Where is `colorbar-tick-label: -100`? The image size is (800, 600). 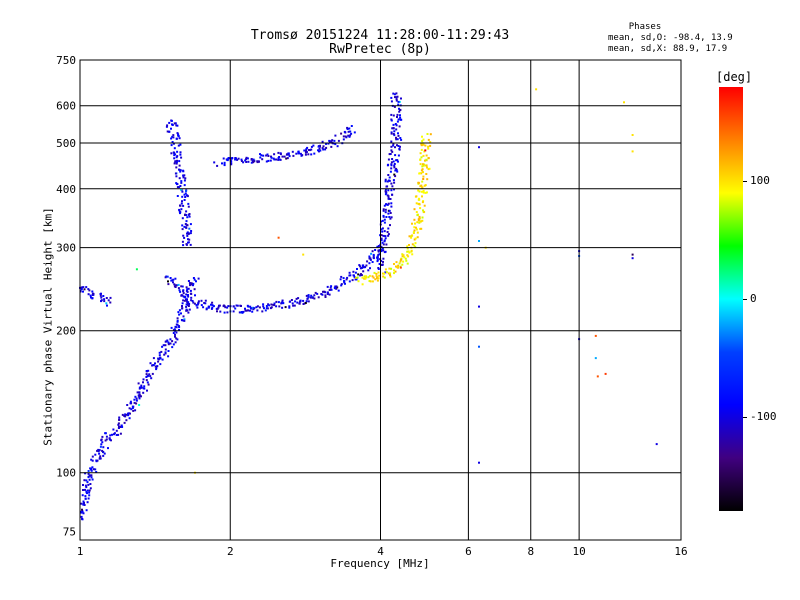
colorbar-tick-label: -100 is located at coordinates (763, 416).